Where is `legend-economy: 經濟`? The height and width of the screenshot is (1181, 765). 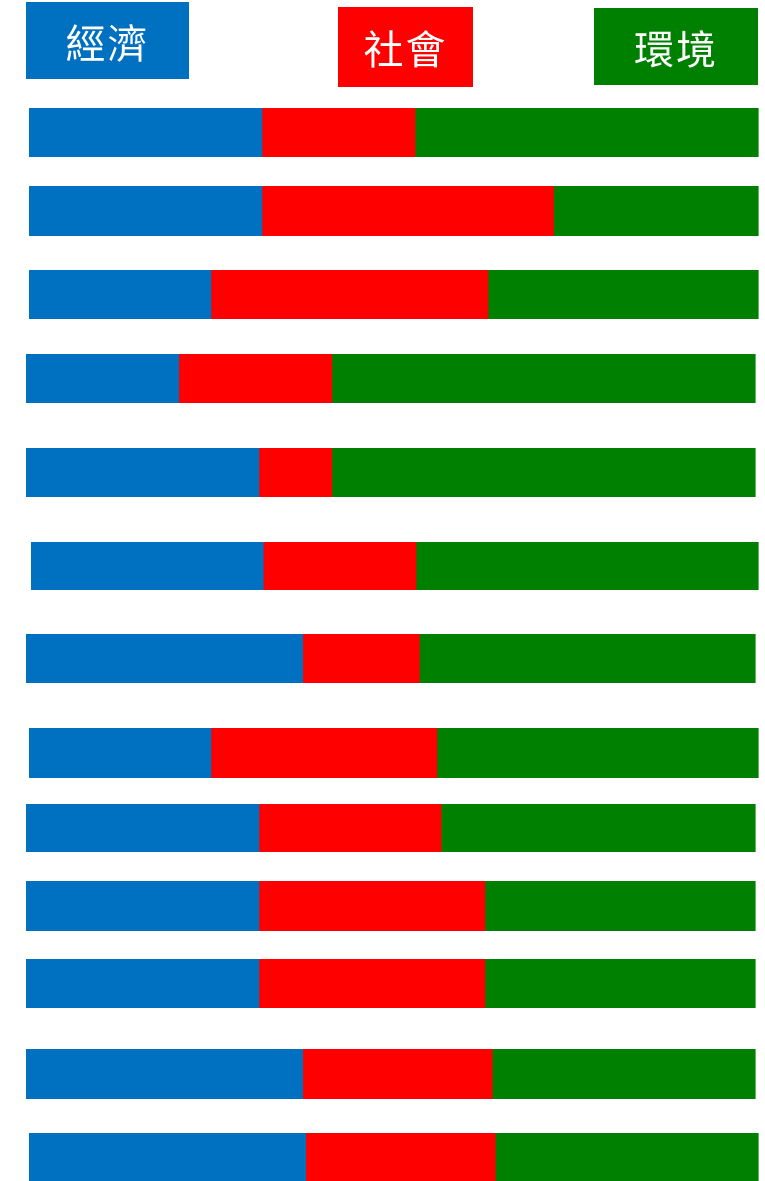 legend-economy: 經濟 is located at coordinates (107, 40).